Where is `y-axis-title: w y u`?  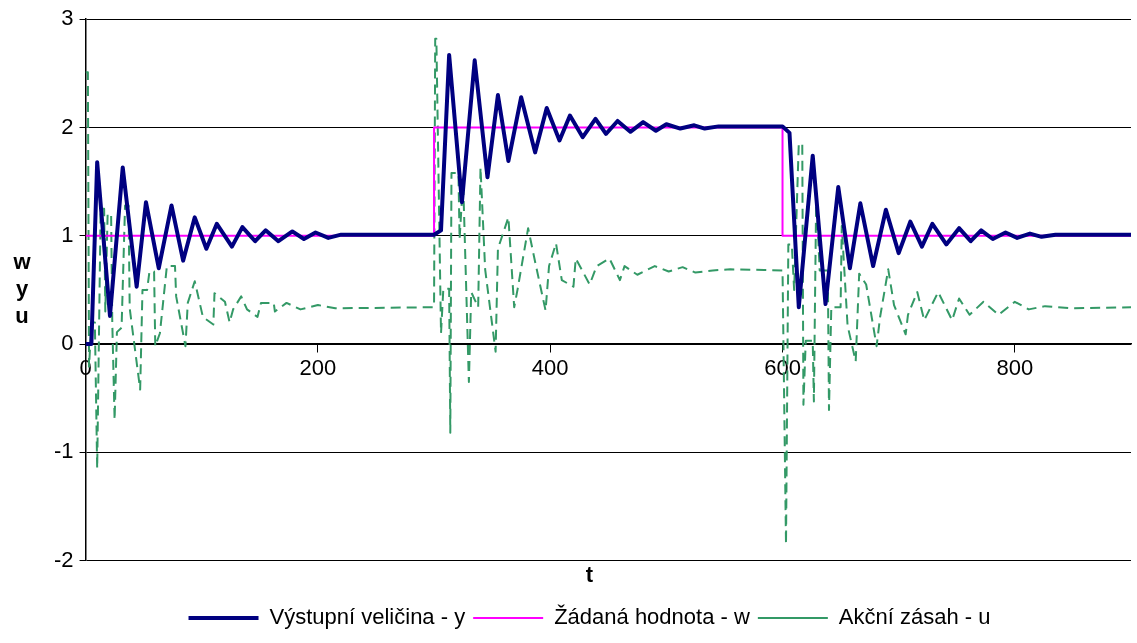
y-axis-title: w y u is located at coordinates (22, 288).